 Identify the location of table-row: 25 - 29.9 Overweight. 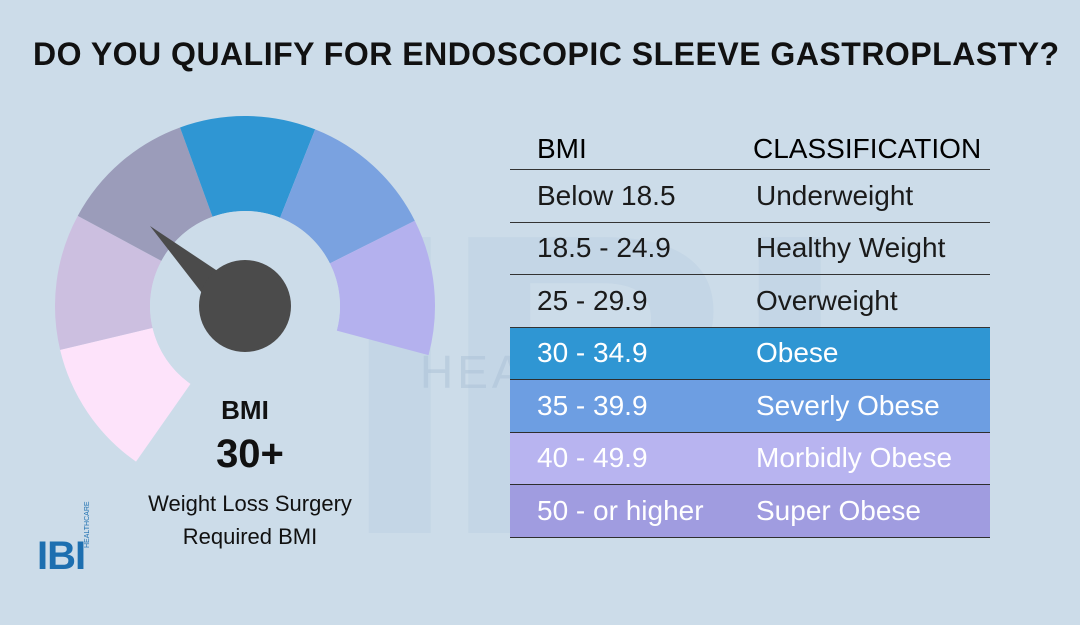
(750, 301).